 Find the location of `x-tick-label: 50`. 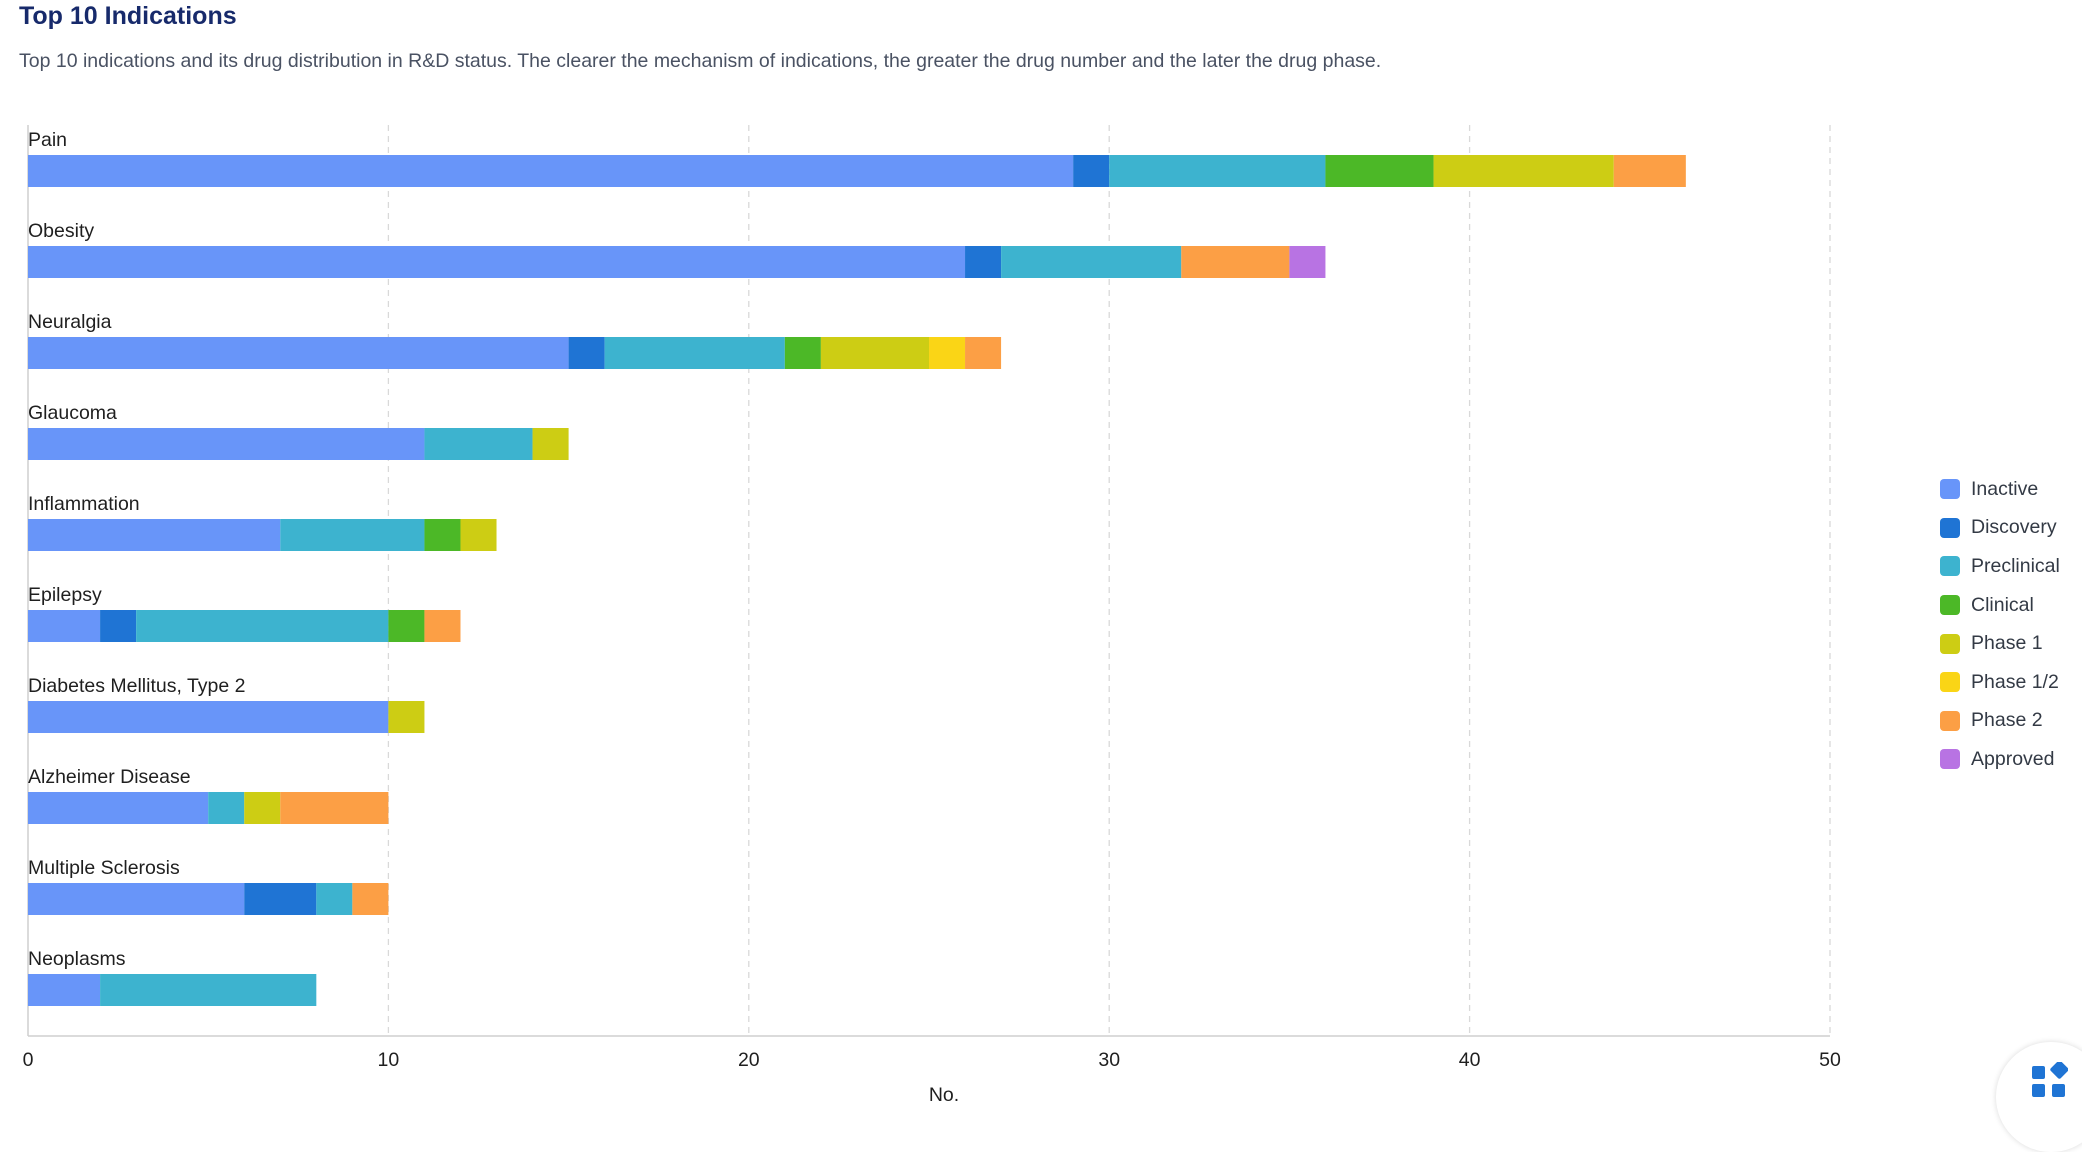

x-tick-label: 50 is located at coordinates (1830, 1060).